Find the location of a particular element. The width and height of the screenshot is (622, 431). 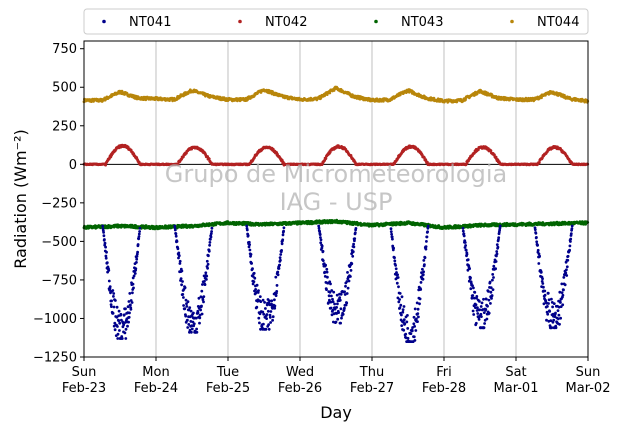

y-tick-label: 750 is located at coordinates (64, 49).